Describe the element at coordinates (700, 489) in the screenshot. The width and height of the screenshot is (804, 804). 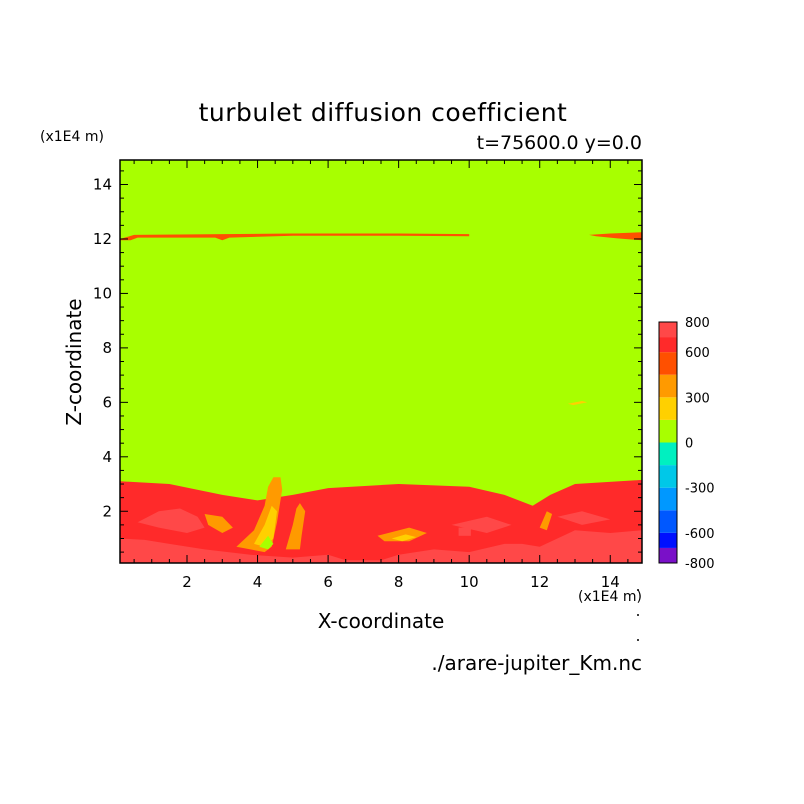
I see `colorbar-label: -300` at that location.